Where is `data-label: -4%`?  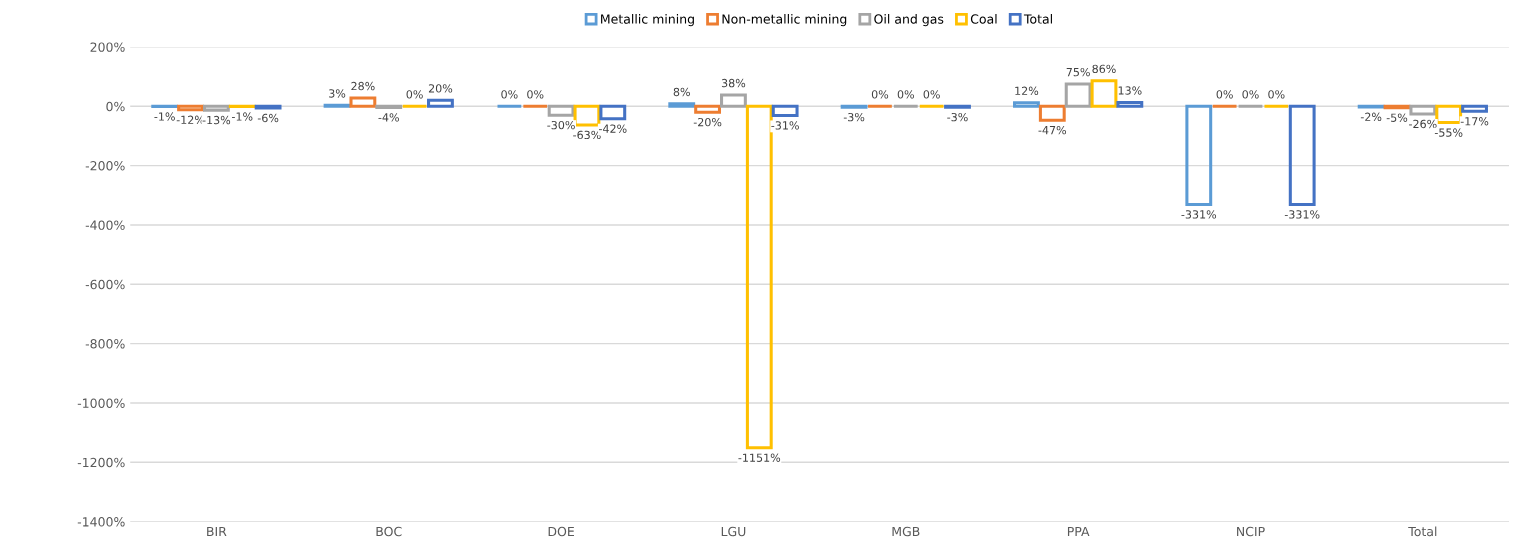
data-label: -4% is located at coordinates (388, 117).